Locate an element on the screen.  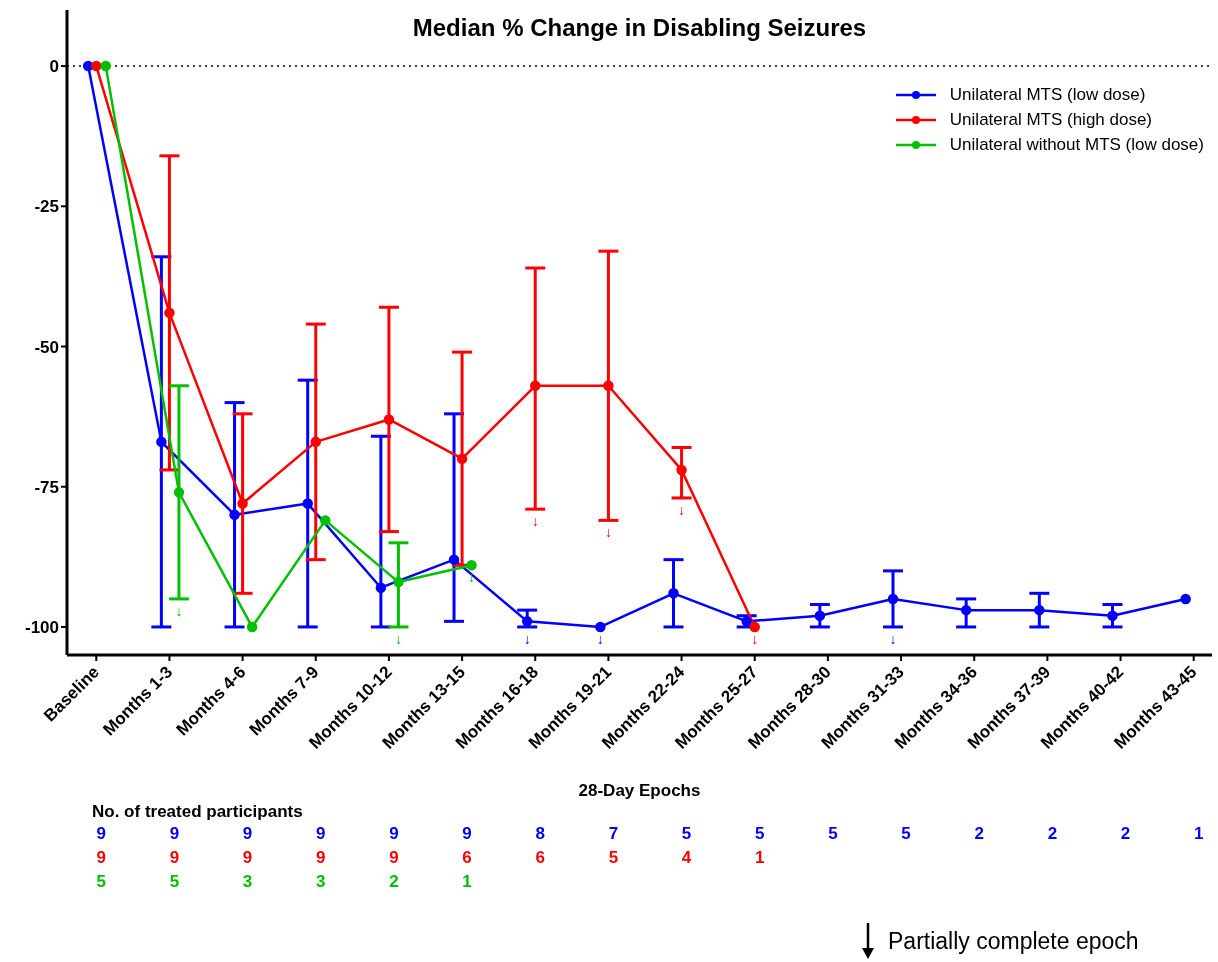
y-tick-label: -25 is located at coordinates (46, 207).